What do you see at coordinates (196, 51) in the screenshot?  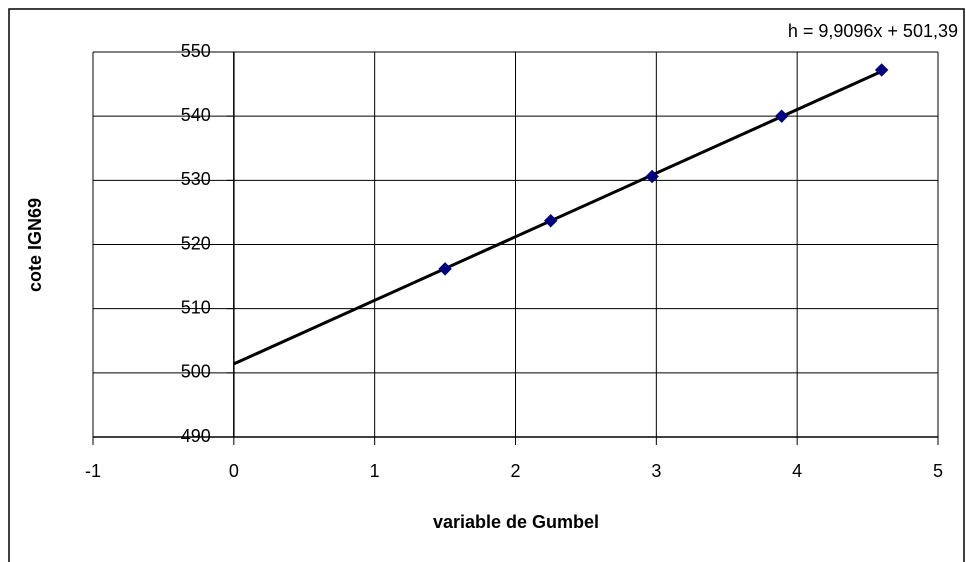 I see `y-tick-label: 550` at bounding box center [196, 51].